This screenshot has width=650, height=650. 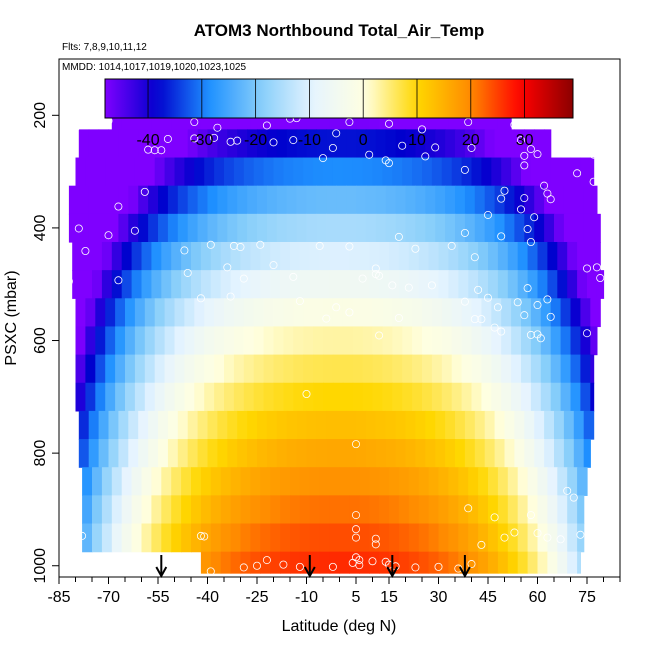 I want to click on x-tick-label: -70, so click(x=108, y=597).